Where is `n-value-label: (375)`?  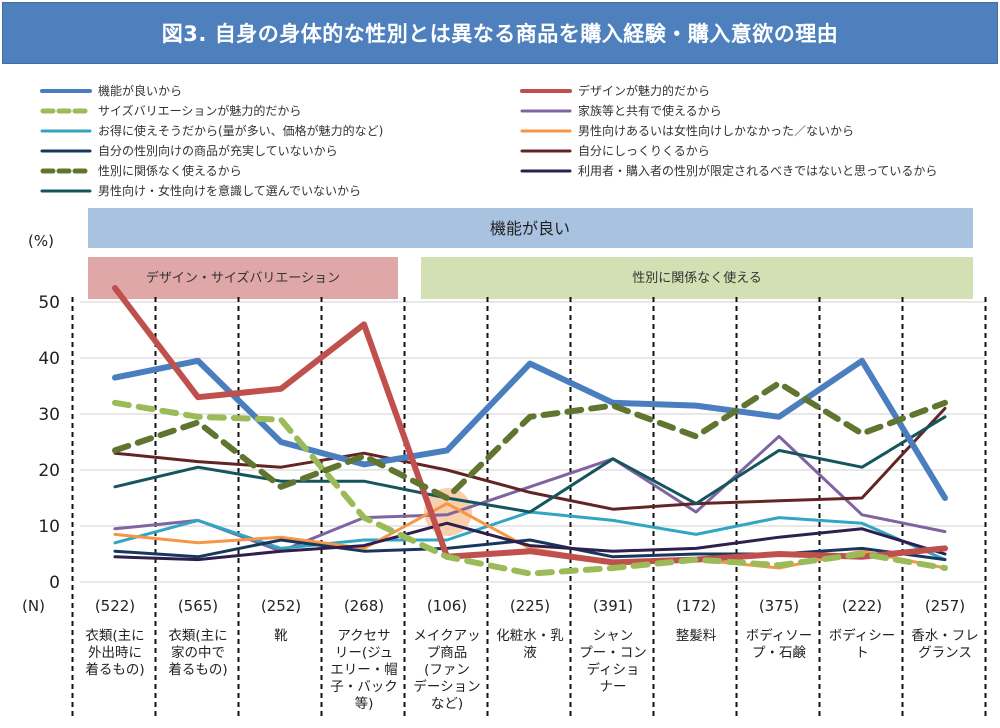
n-value-label: (375) is located at coordinates (779, 606).